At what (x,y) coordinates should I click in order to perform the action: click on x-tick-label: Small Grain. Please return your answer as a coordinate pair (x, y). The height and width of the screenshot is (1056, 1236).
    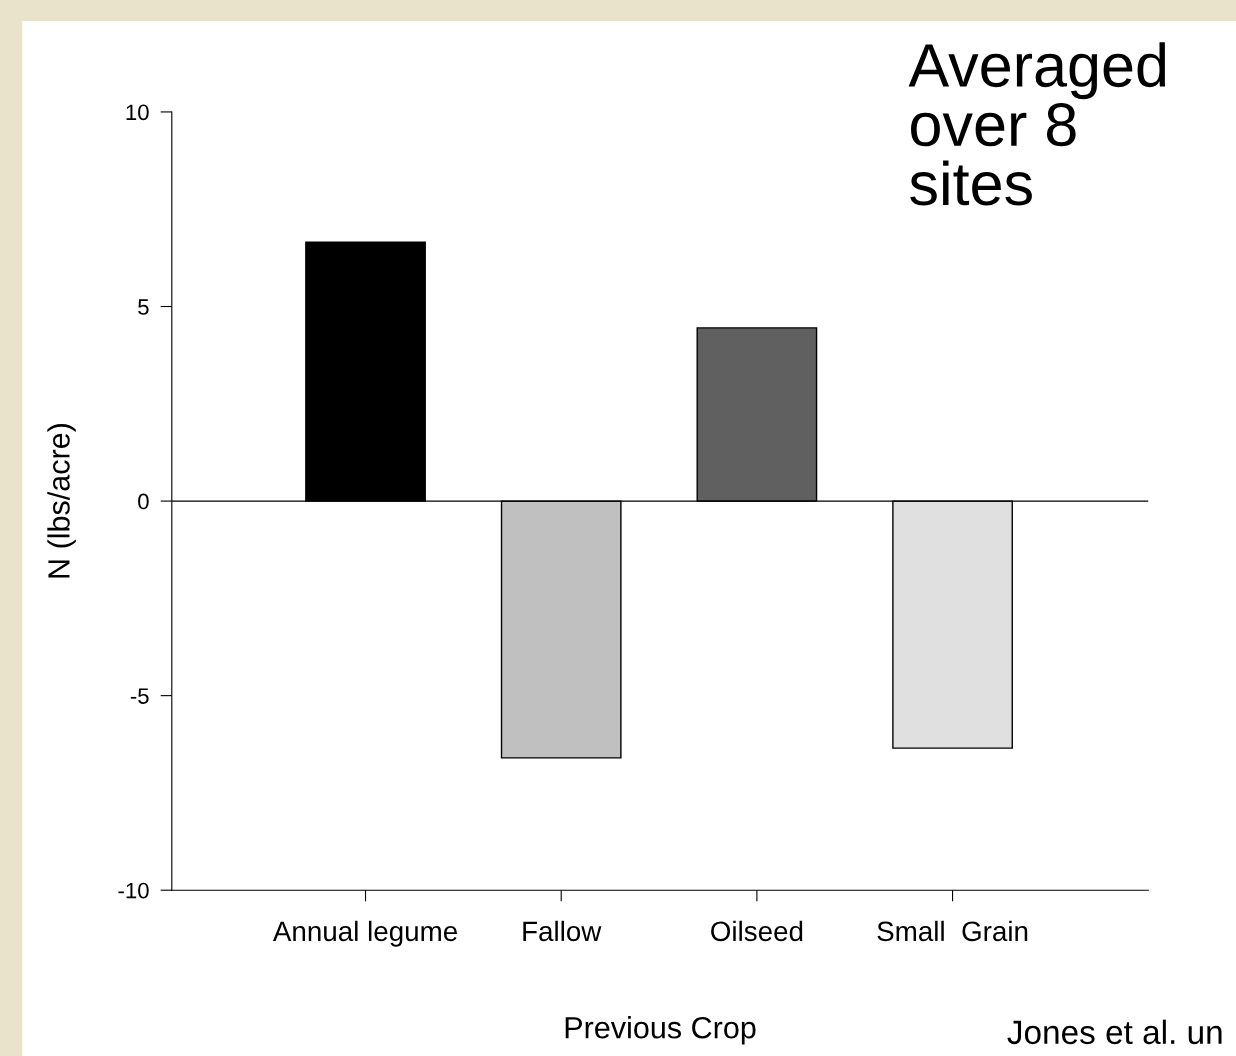
    Looking at the image, I should click on (952, 931).